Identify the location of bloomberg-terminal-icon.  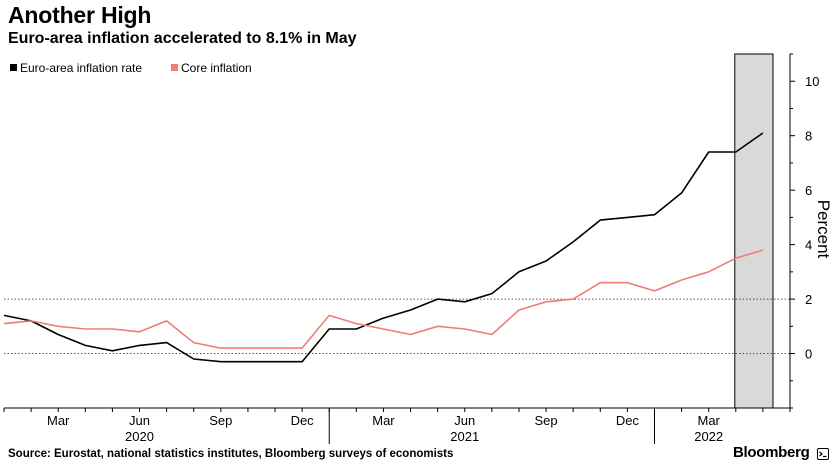
(823, 454).